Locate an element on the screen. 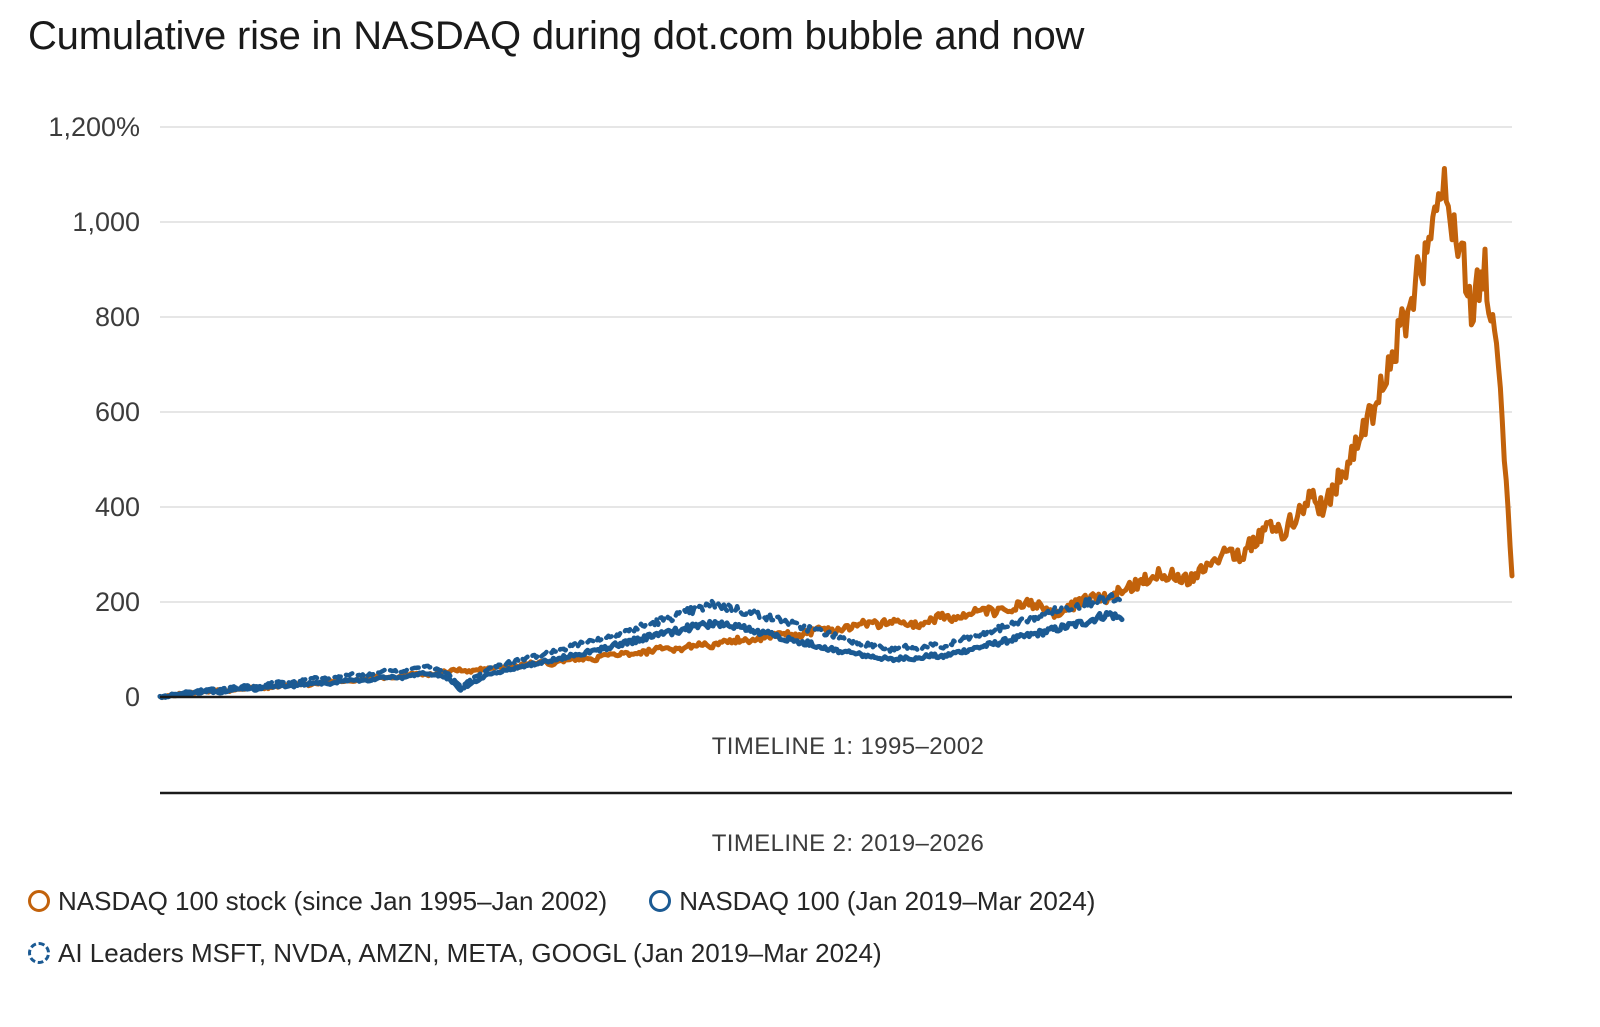  legend-label-nasdaq100-2019: NASDAQ 100 (Jan 2019–Mar 2024) is located at coordinates (887, 901).